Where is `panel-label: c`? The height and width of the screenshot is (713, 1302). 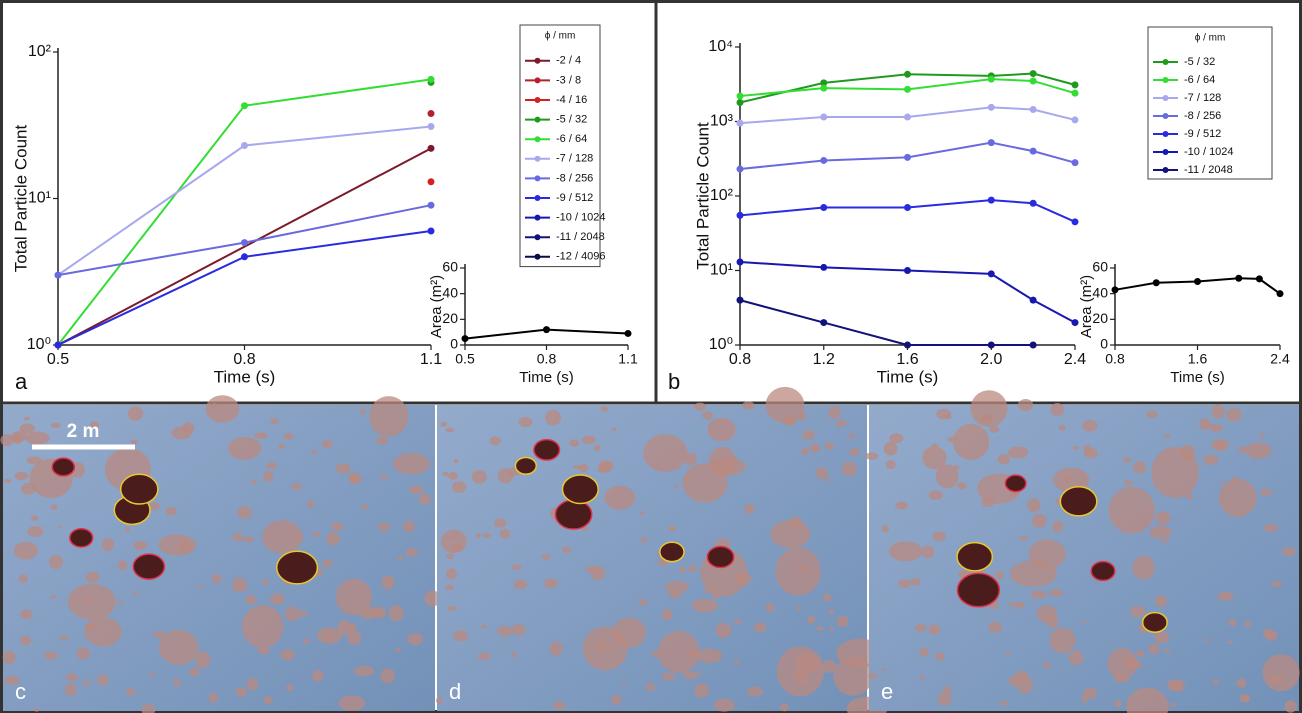 panel-label: c is located at coordinates (20, 691).